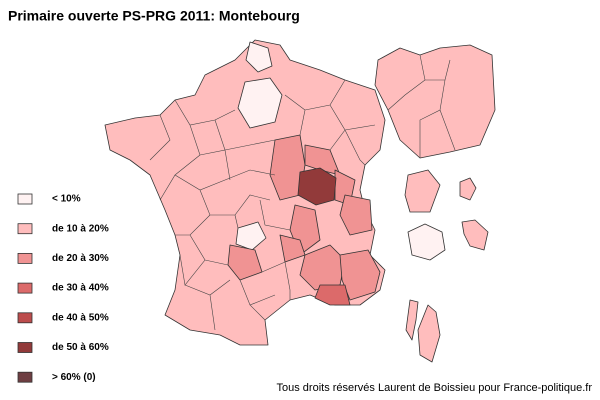 The width and height of the screenshot is (600, 400). What do you see at coordinates (154, 16) in the screenshot?
I see `title: Primaire ouverte PS-PRG 2011: Montebourg` at bounding box center [154, 16].